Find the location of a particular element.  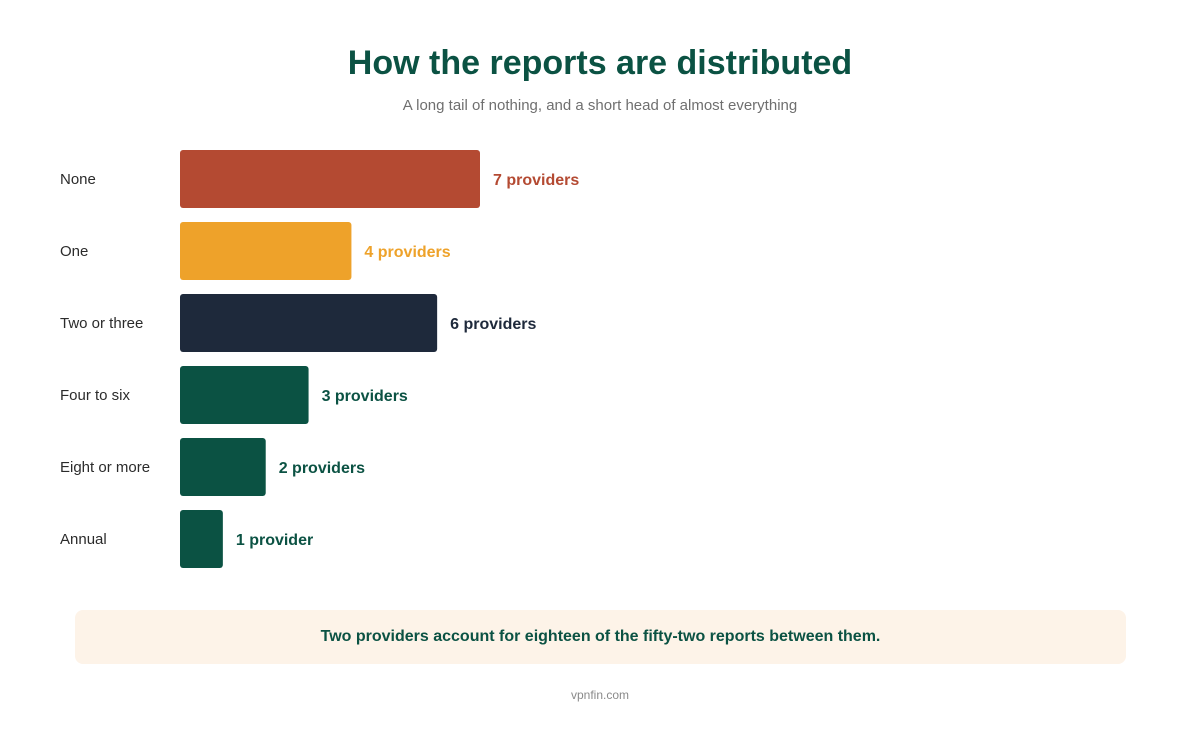

value-label: 2 providers is located at coordinates (322, 468).